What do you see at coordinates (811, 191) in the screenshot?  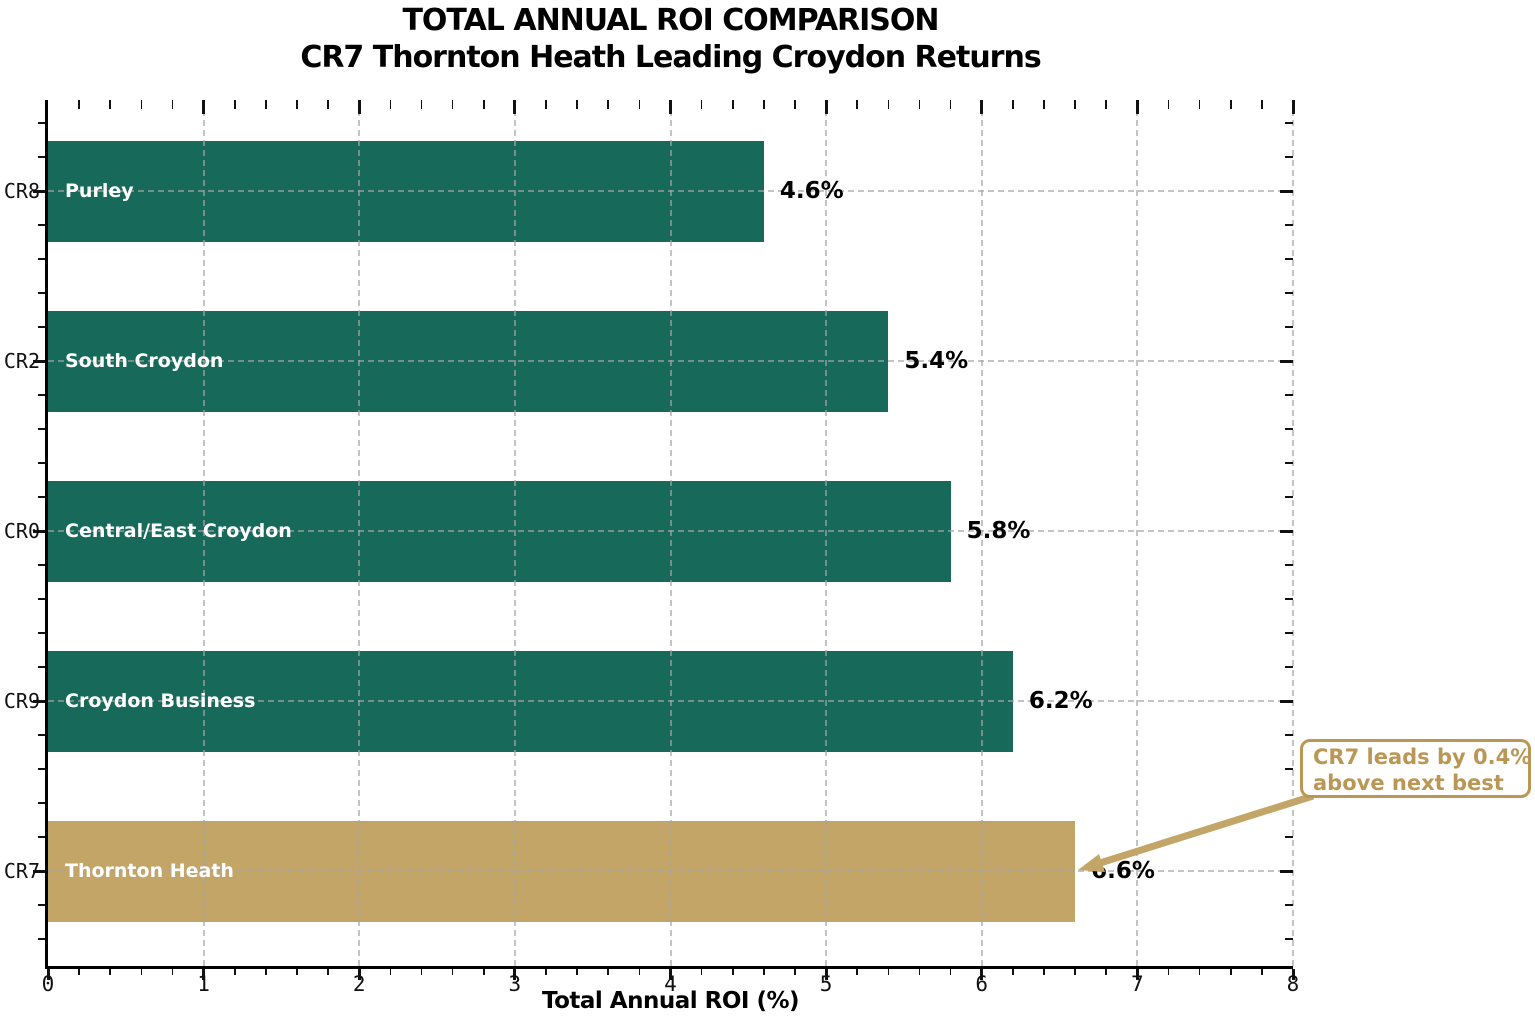 I see `bar-value-label: 4.6%` at bounding box center [811, 191].